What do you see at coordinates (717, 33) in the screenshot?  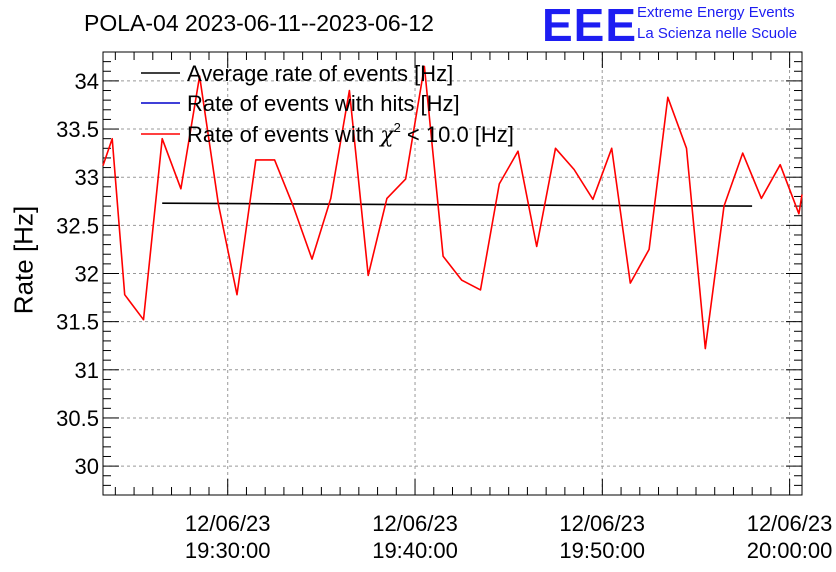 I see `logo-text-line2: La Scienza nelle Scuole` at bounding box center [717, 33].